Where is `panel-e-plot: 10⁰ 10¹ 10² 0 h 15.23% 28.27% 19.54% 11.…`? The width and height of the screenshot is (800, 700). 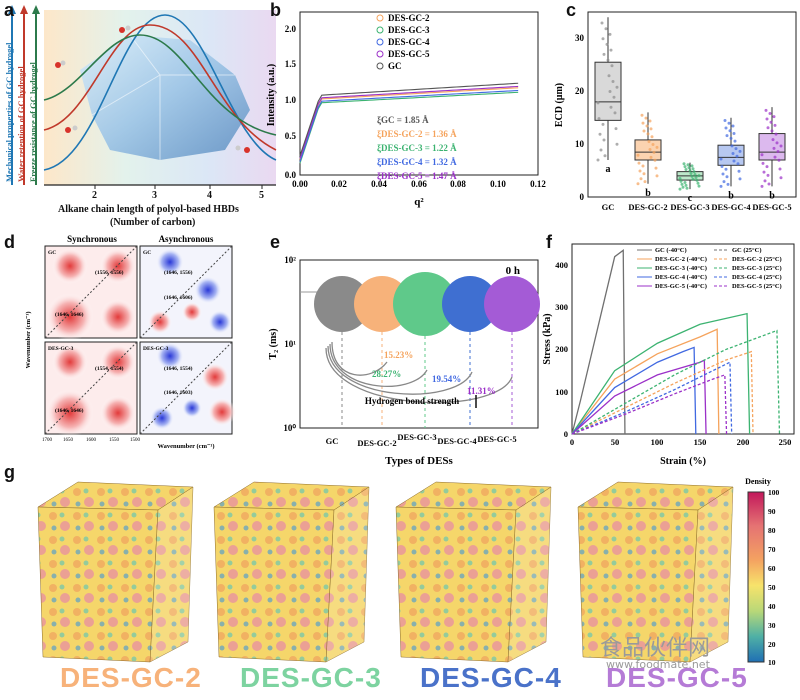 panel-e-plot: 10⁰ 10¹ 10² 0 h 15.23% 28.27% 19.54% 11.… is located at coordinates (404, 361).